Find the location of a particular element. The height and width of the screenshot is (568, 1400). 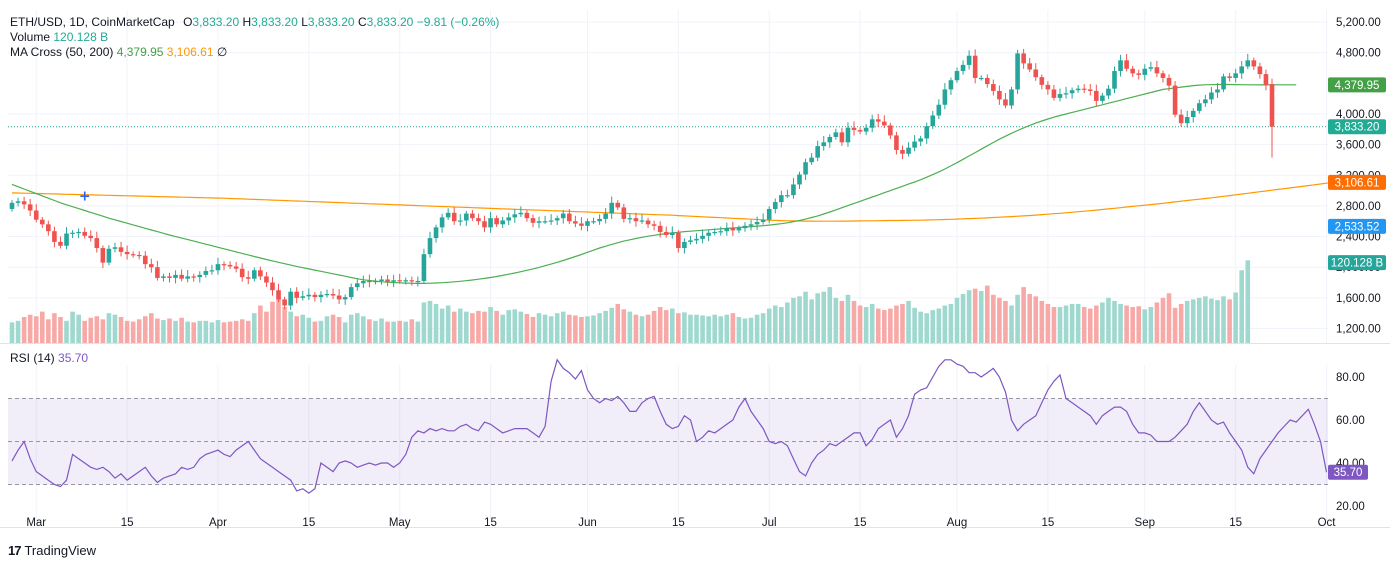

price-axis-label: 2,400.00 is located at coordinates (1358, 238).